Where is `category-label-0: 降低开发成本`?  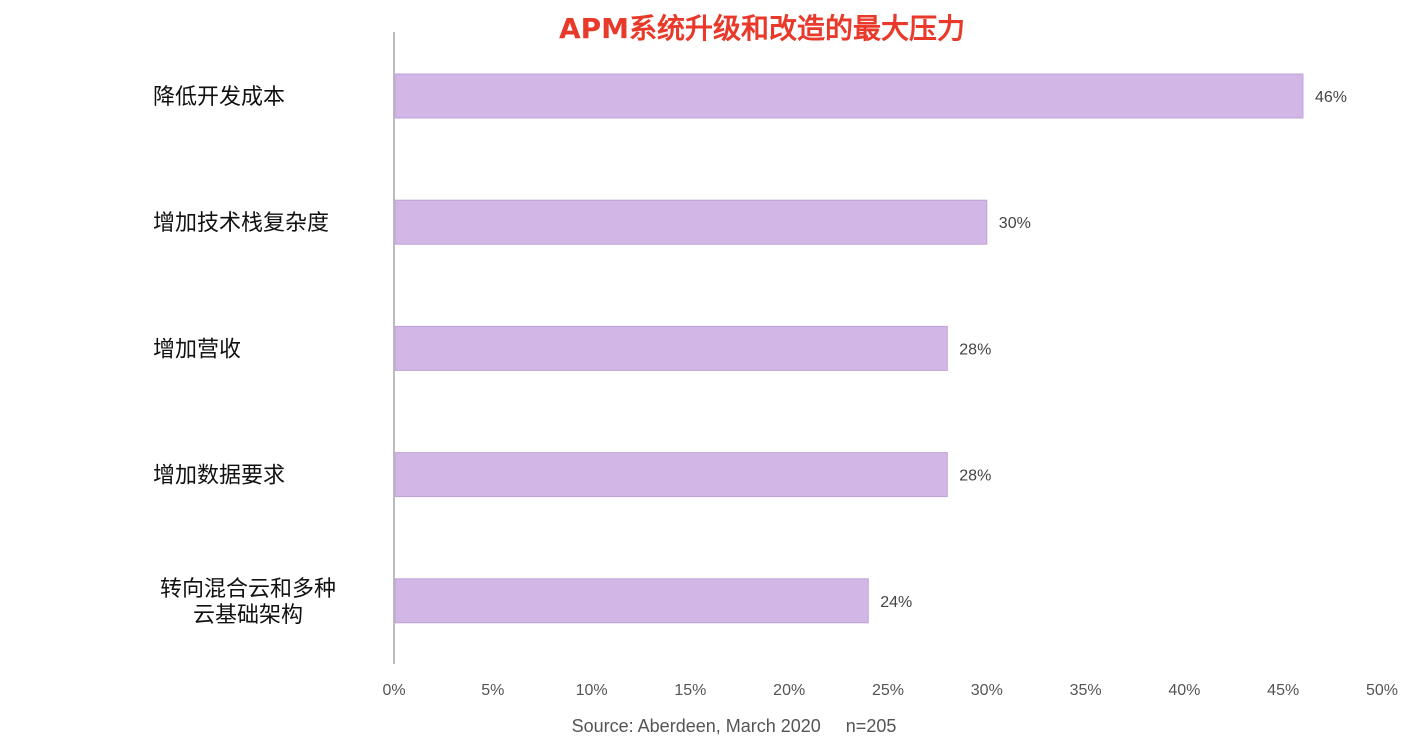
category-label-0: 降低开发成本 is located at coordinates (219, 97).